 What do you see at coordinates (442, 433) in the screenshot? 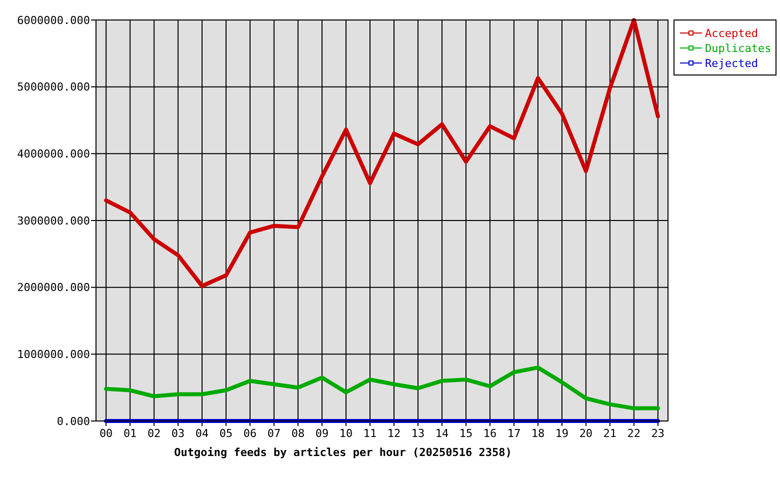
I see `x-tick-label: 14` at bounding box center [442, 433].